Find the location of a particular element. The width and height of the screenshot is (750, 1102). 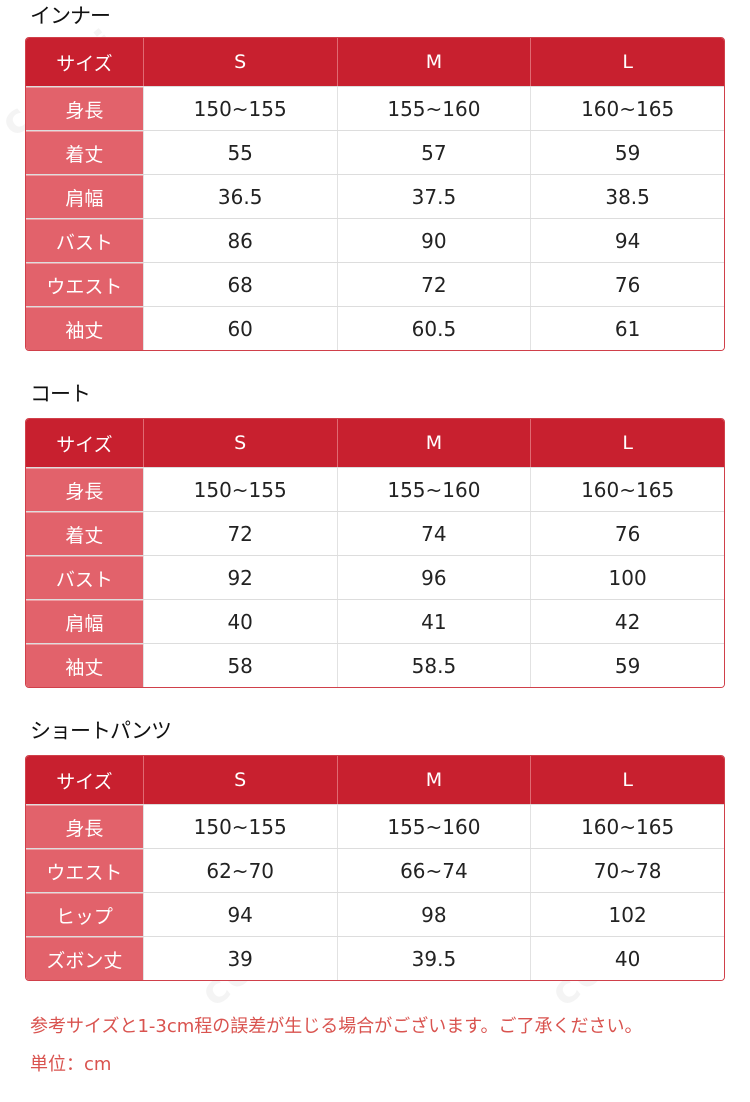

table-cell: 96 is located at coordinates (433, 577).